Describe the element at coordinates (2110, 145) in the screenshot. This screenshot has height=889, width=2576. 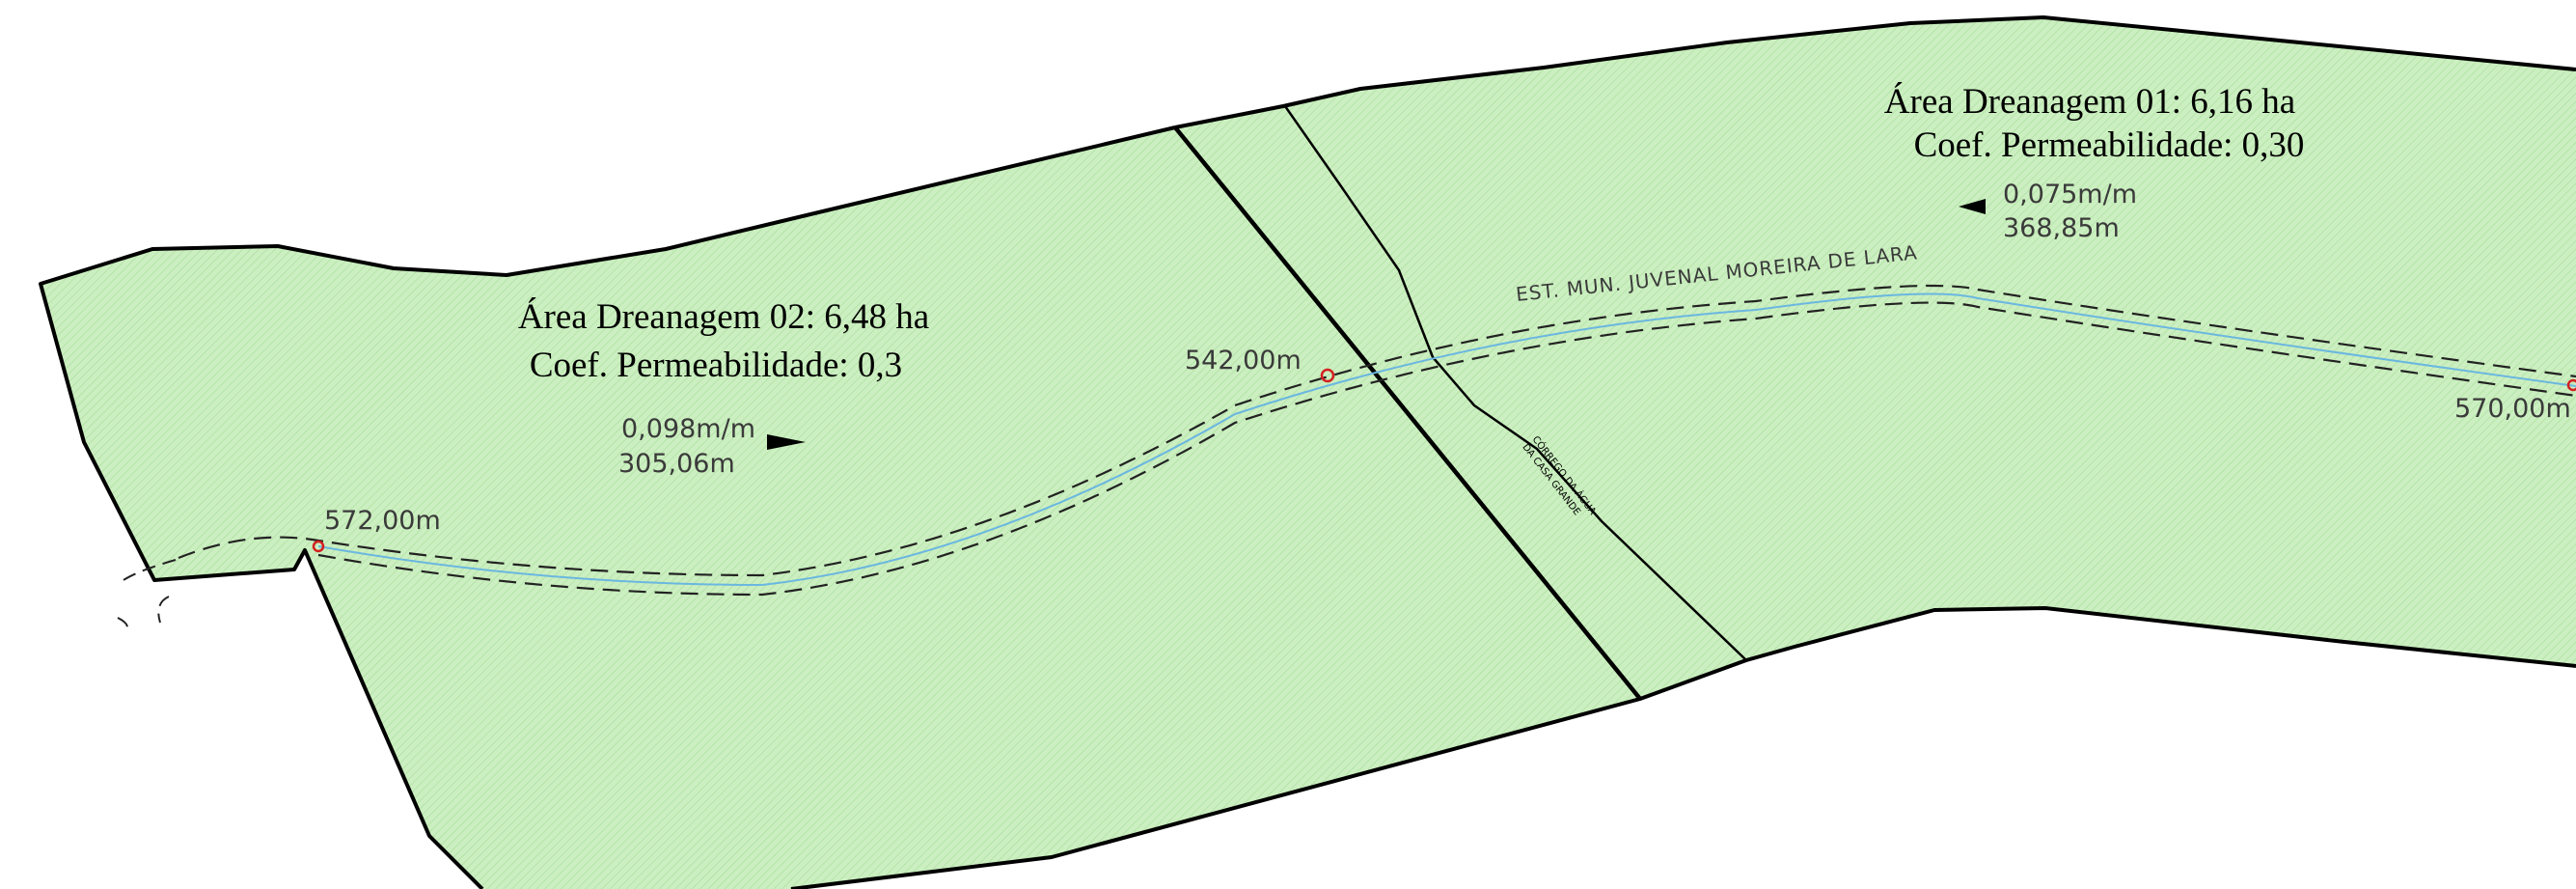
I see `area-01-permeability: Coef. Permeabilidade: 0,30` at that location.